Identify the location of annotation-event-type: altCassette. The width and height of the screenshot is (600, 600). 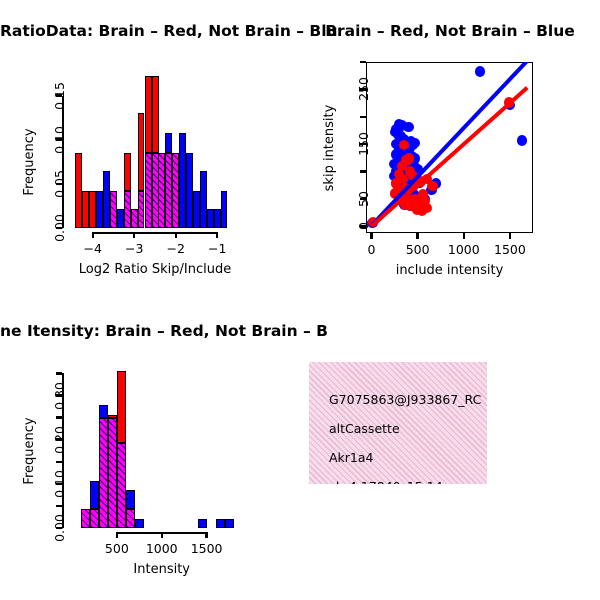
(364, 428).